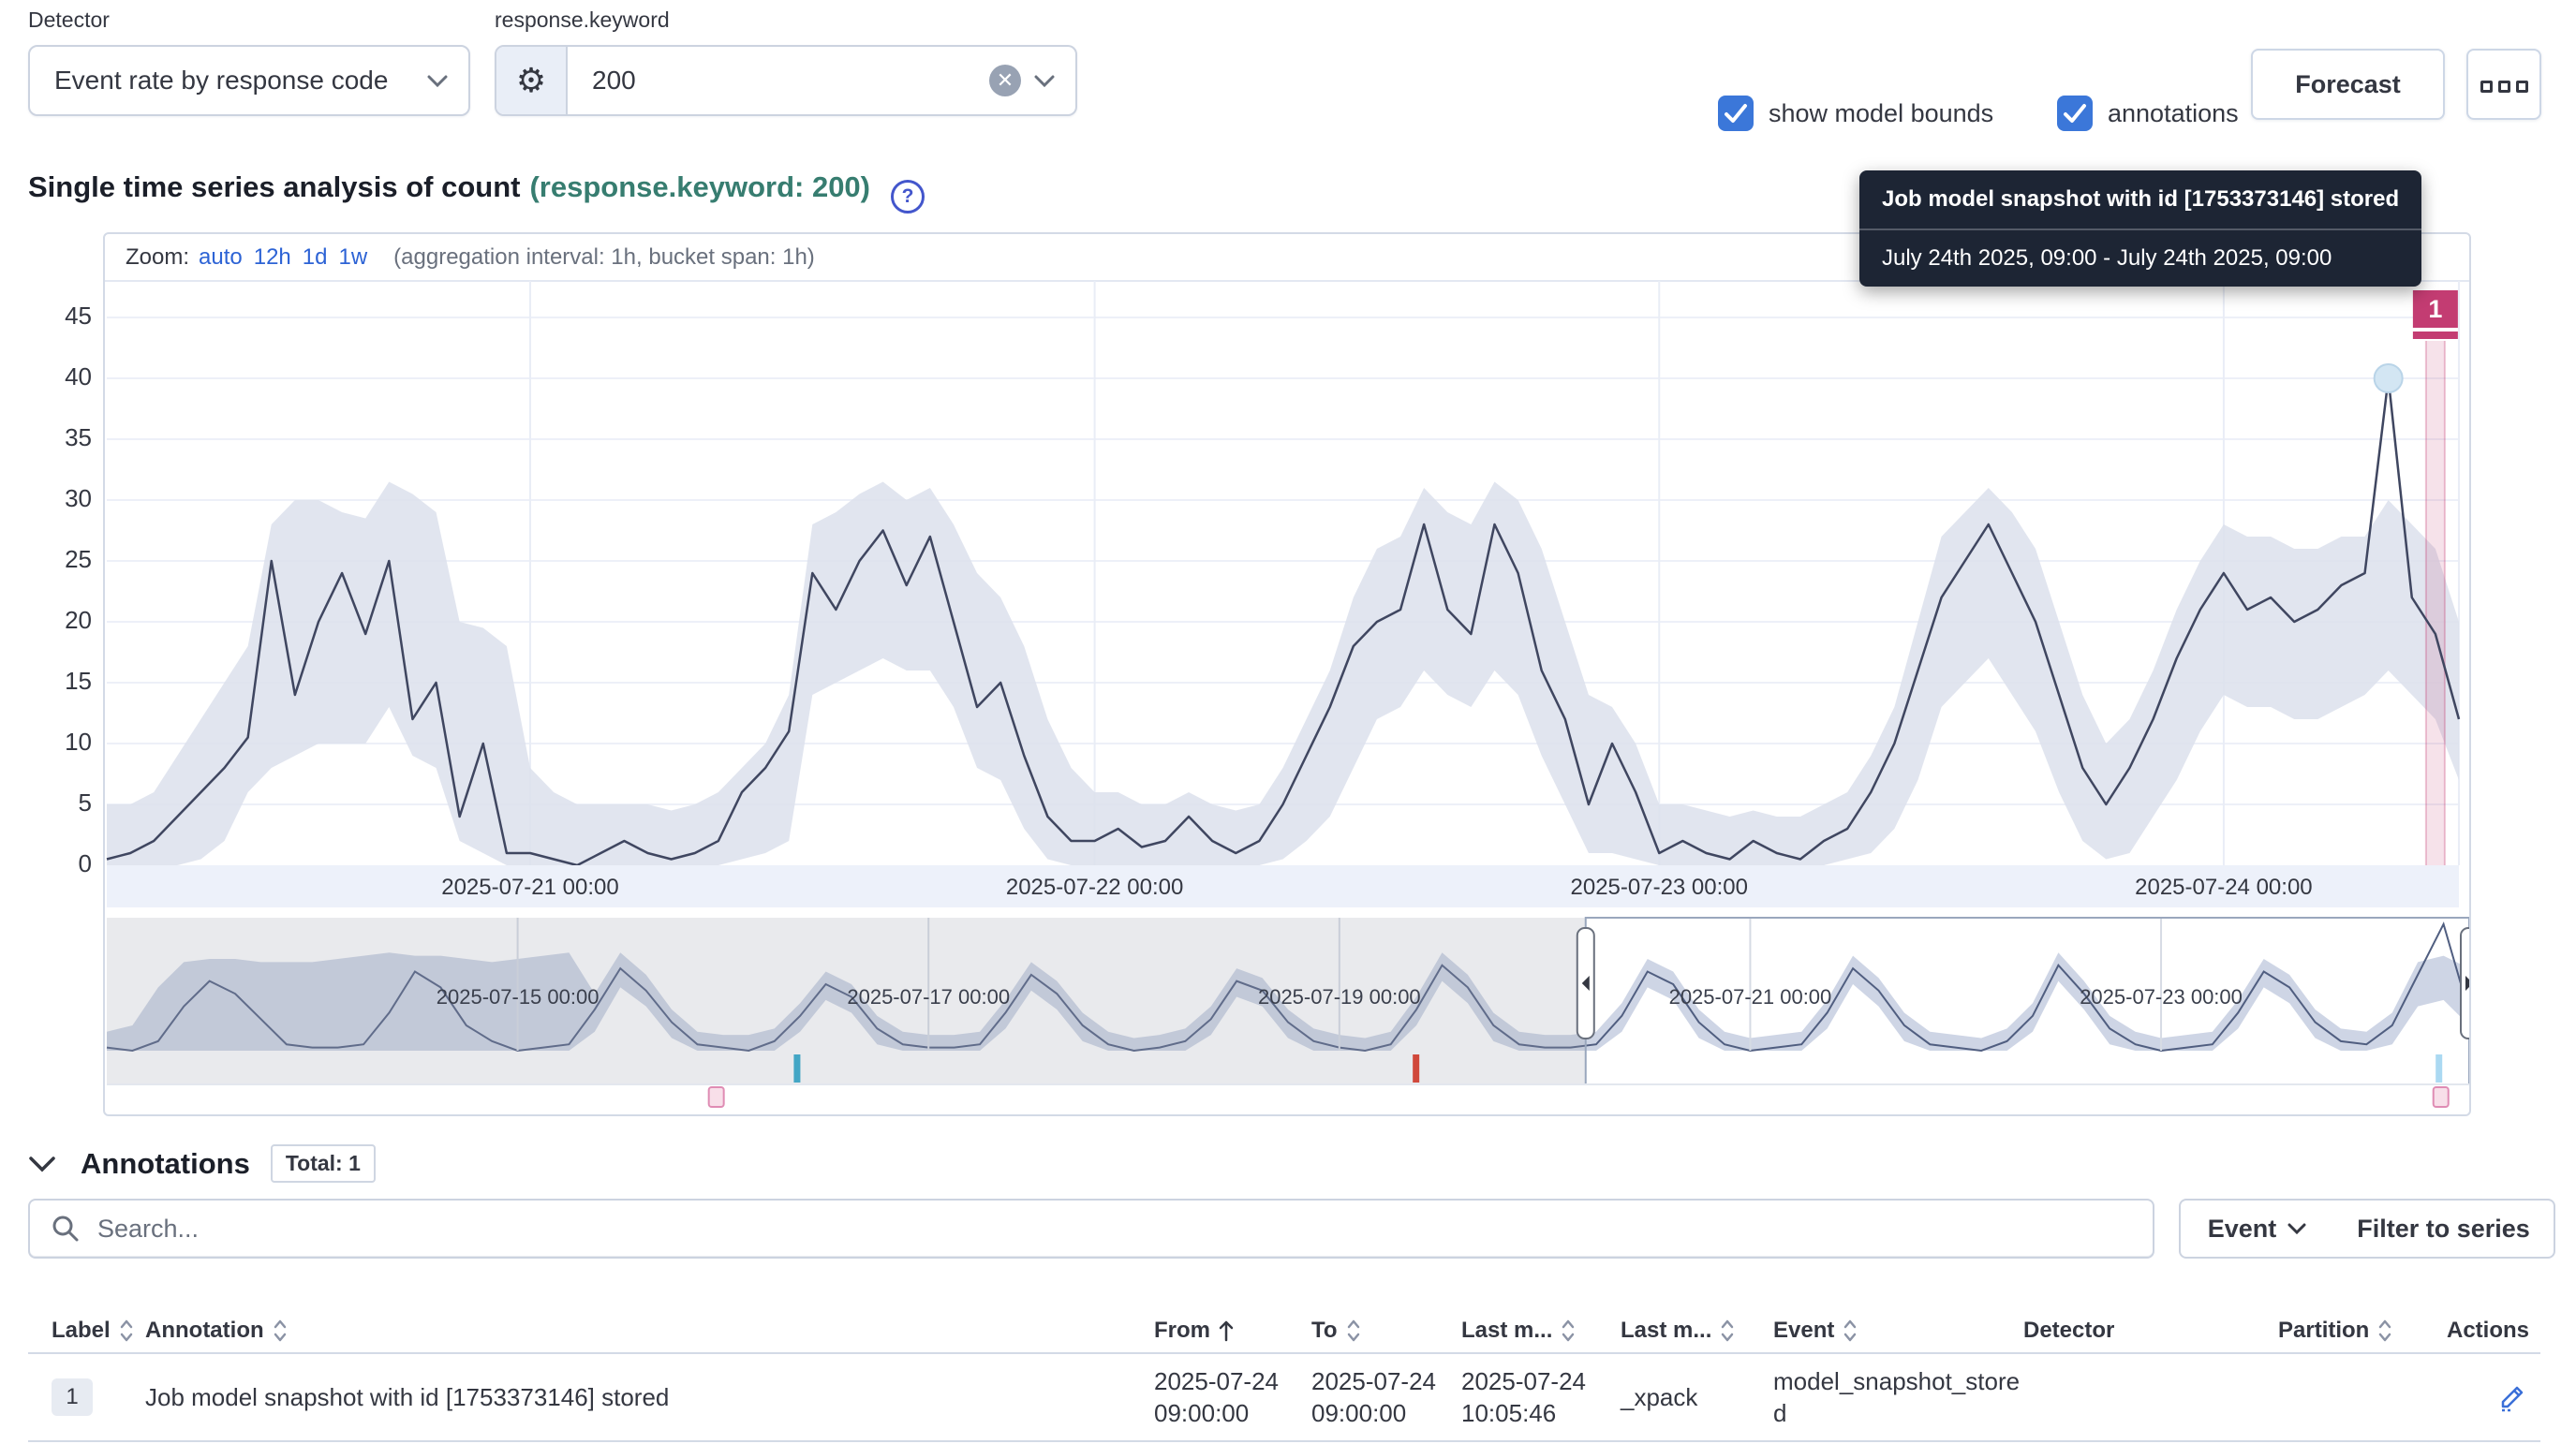  I want to click on annotations-checkbox-label: annotations, so click(2173, 113).